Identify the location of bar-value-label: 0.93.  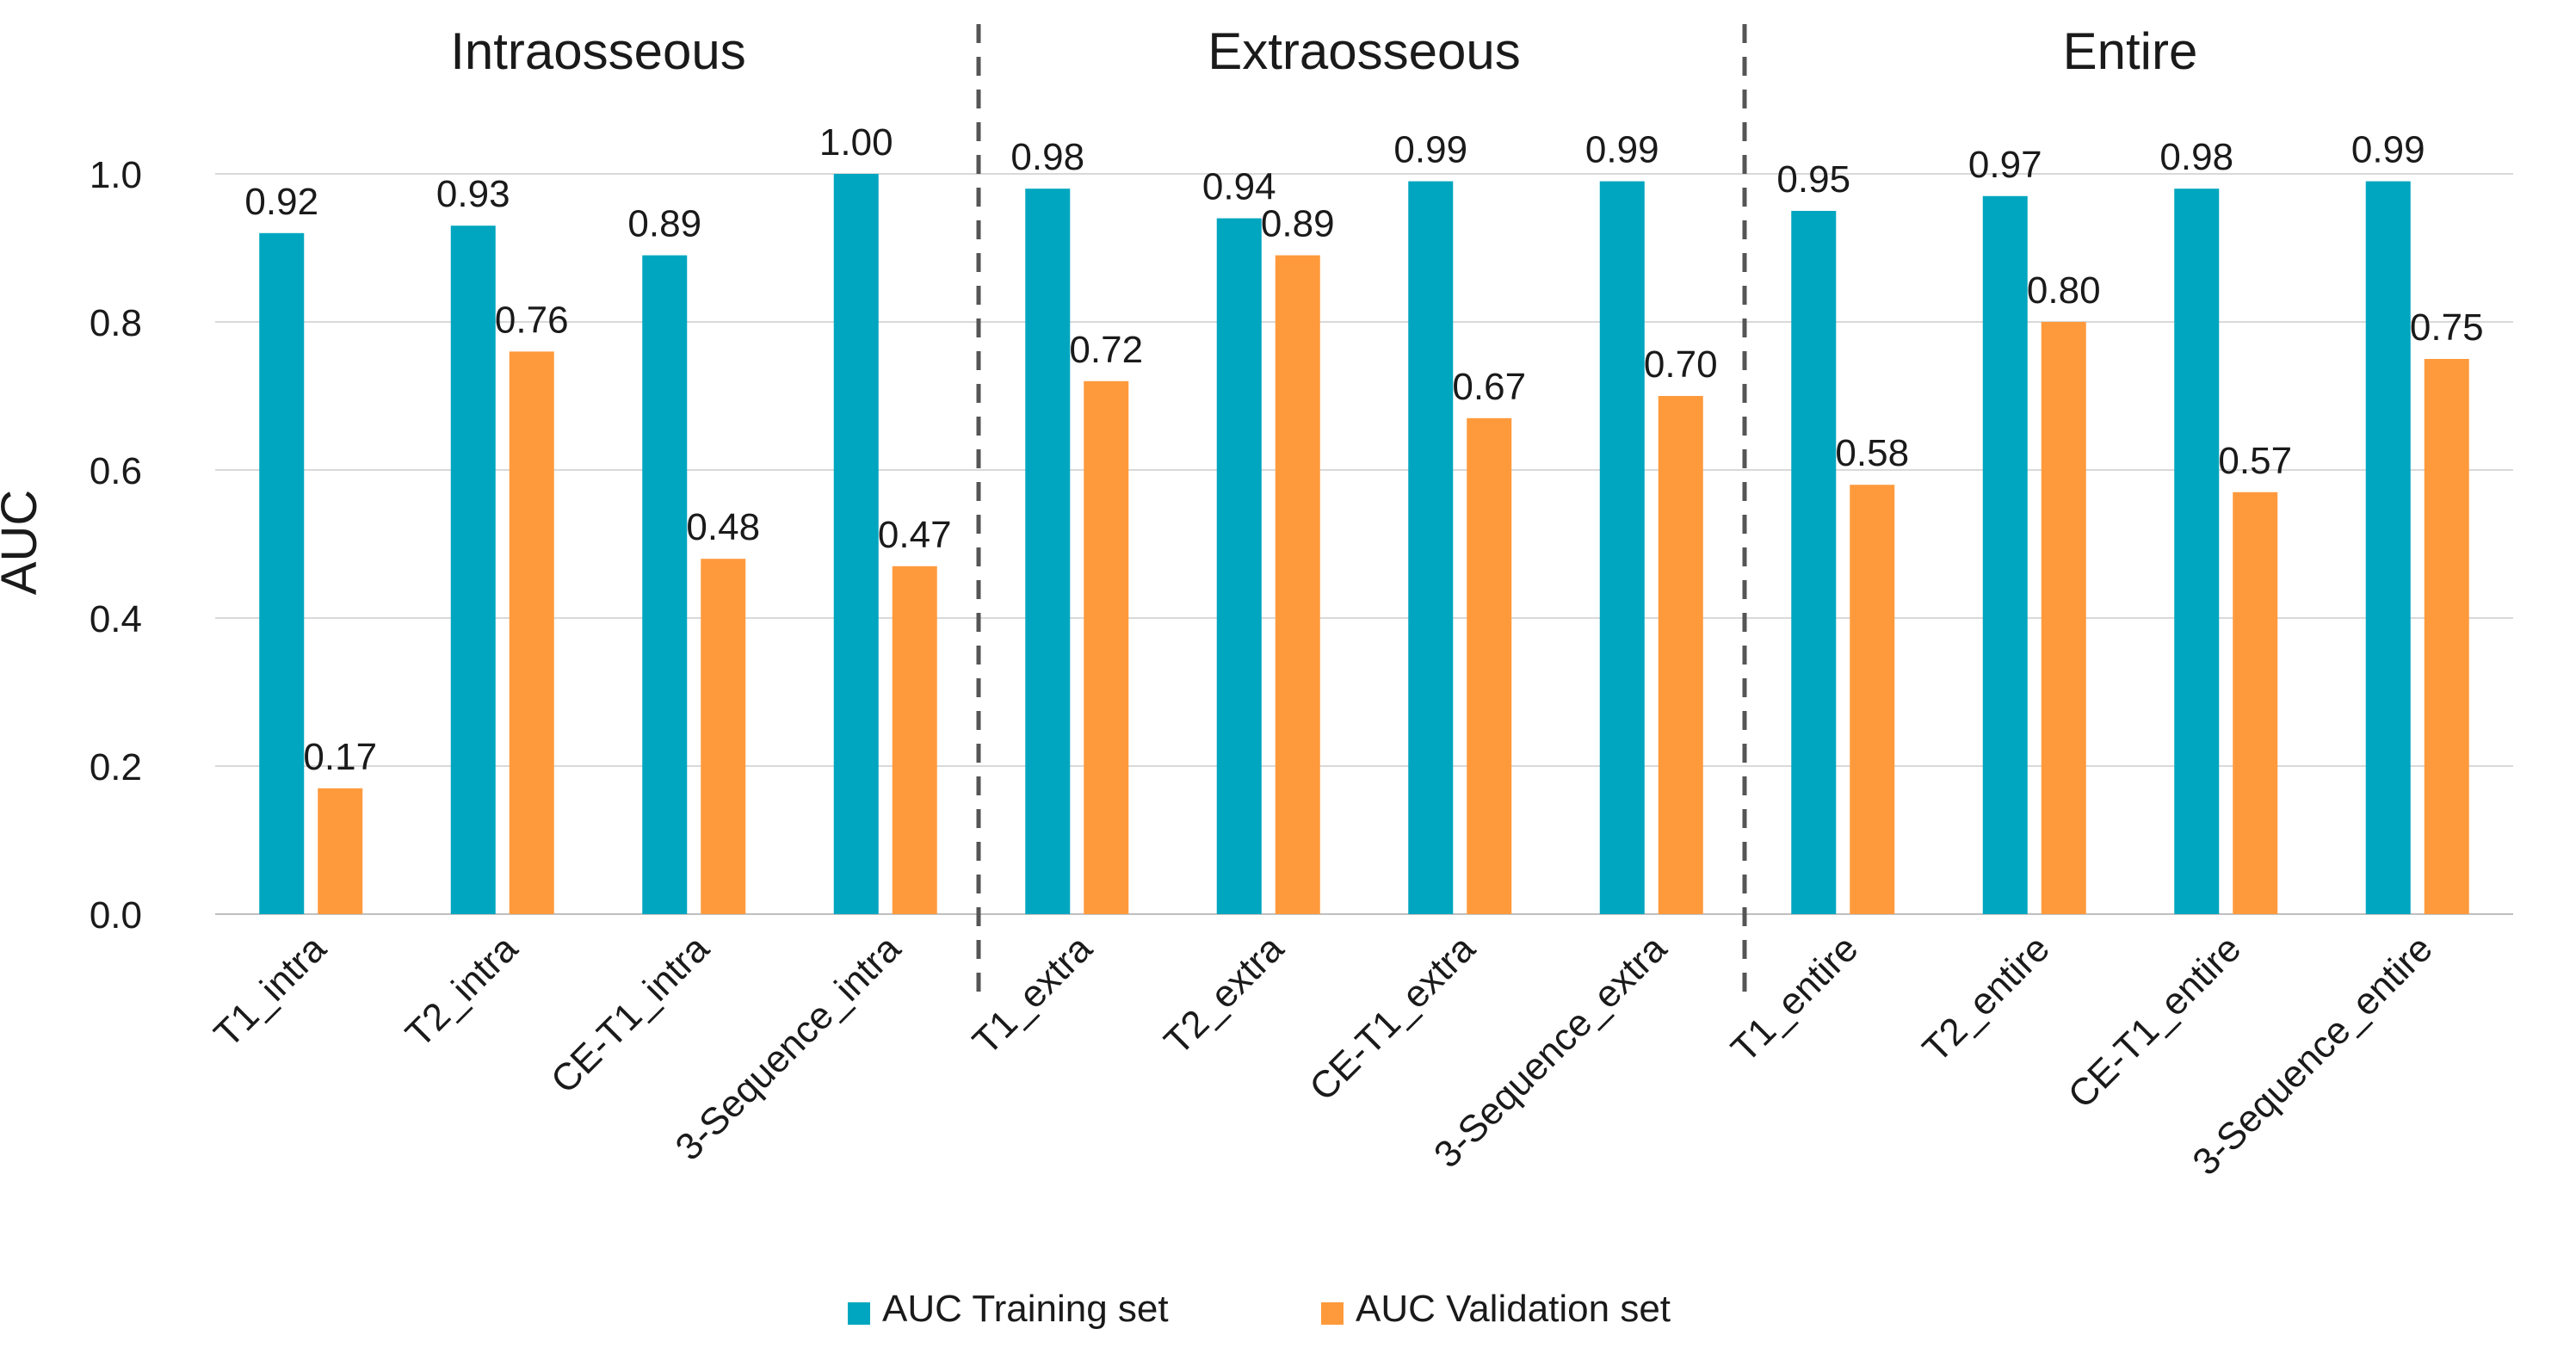
(473, 194).